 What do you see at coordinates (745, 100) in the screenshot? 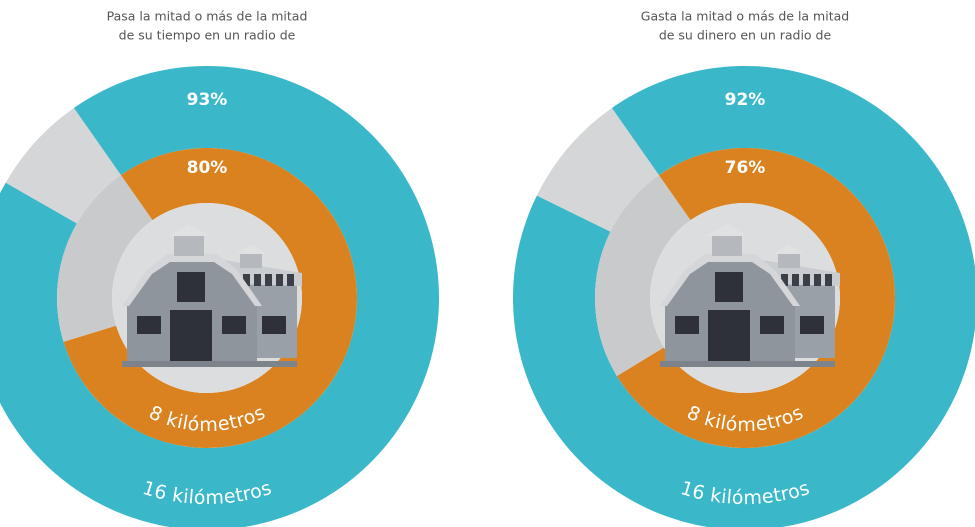
I see `value-label: 92%` at bounding box center [745, 100].